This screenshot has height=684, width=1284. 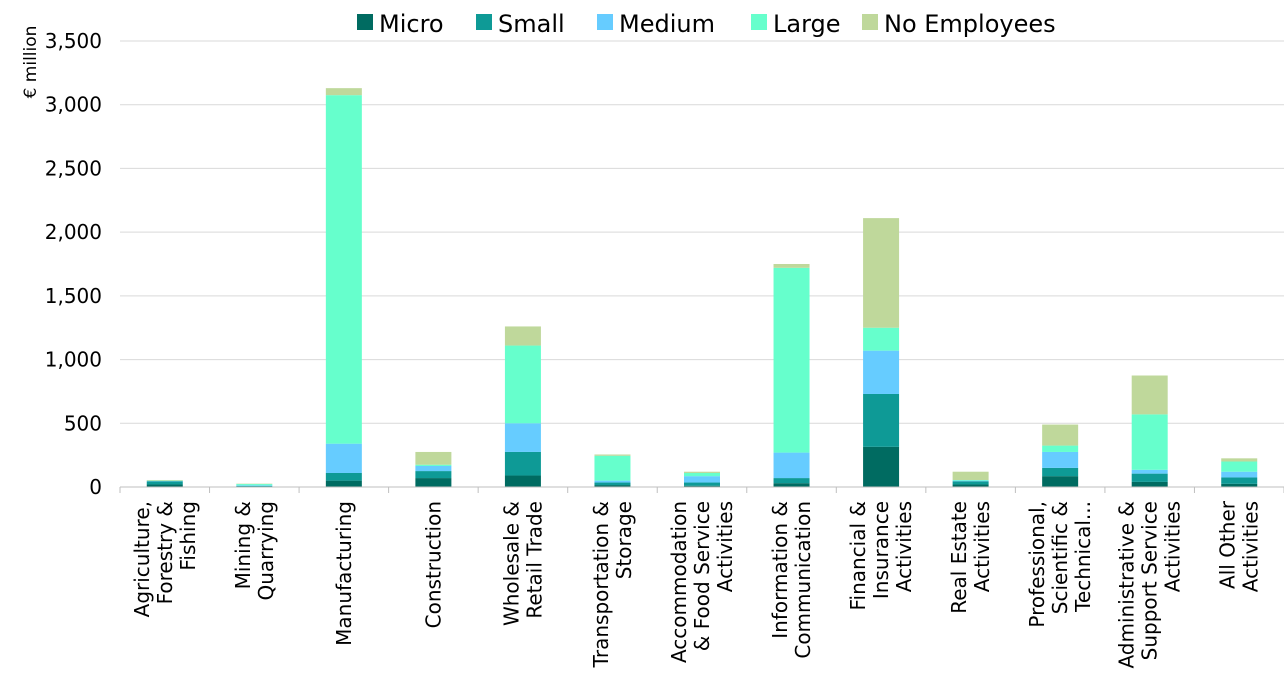 What do you see at coordinates (73, 360) in the screenshot?
I see `y-tick-label: 1,000` at bounding box center [73, 360].